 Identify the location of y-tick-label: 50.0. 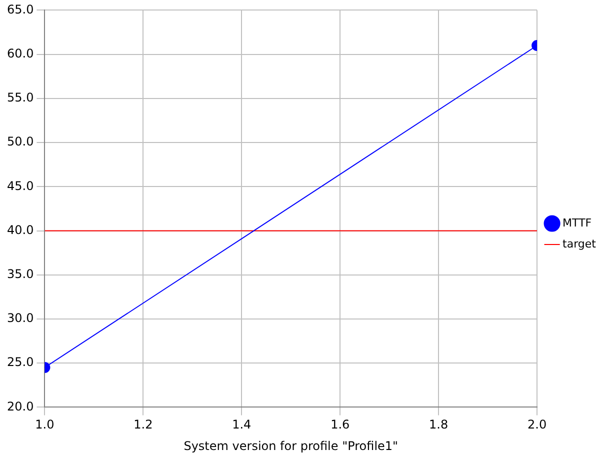
(20, 141).